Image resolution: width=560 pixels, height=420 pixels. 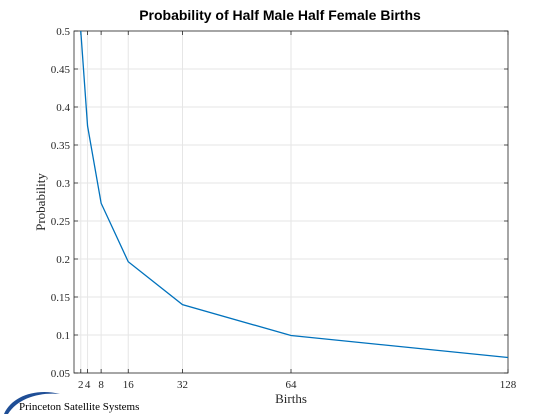 I want to click on y-tick-label: 0.3, so click(x=63, y=184).